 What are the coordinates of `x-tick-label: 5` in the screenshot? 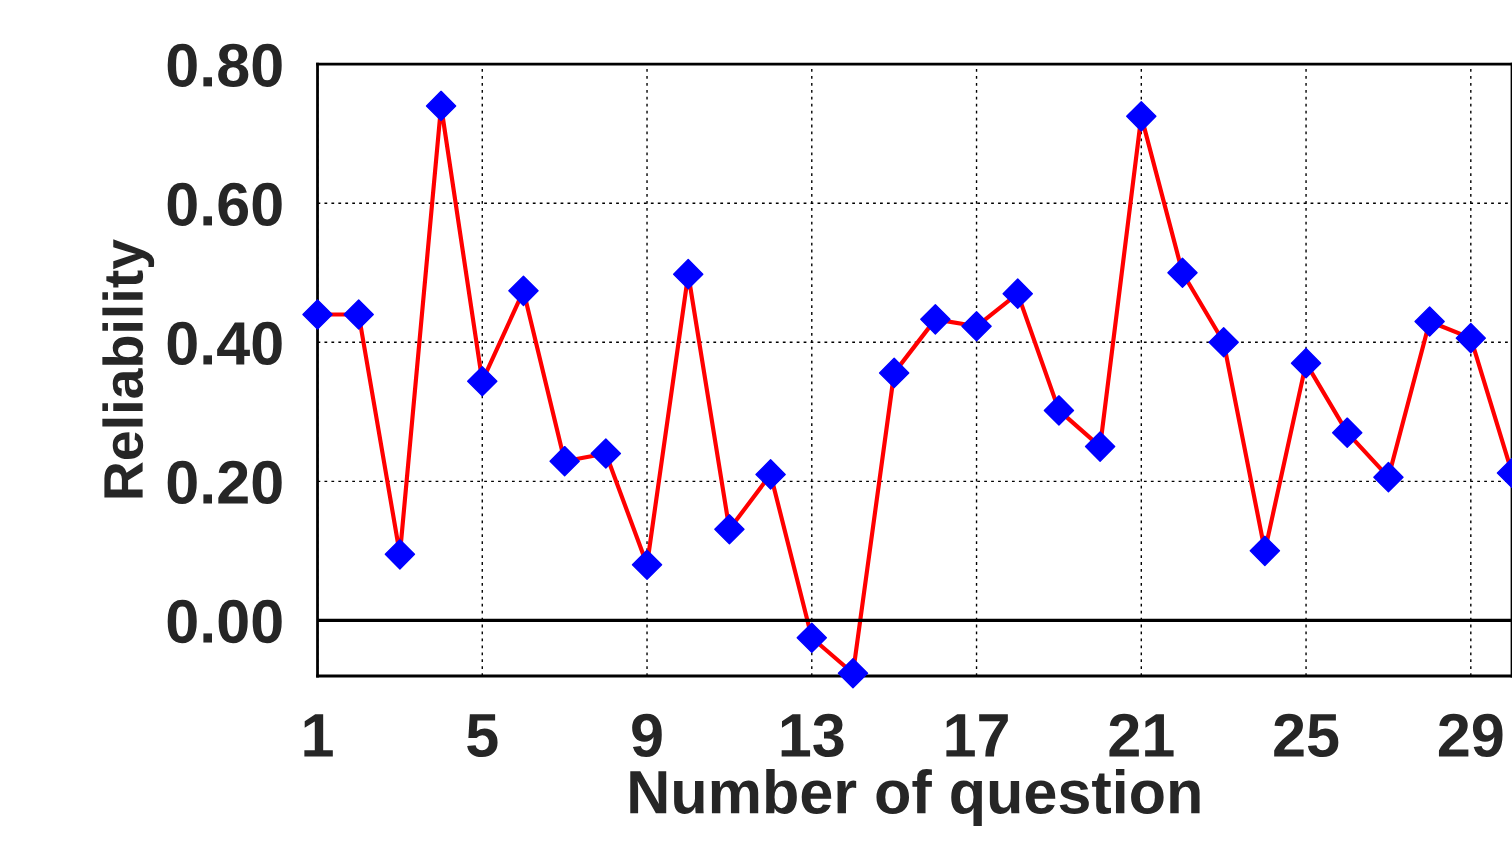 It's located at (482, 735).